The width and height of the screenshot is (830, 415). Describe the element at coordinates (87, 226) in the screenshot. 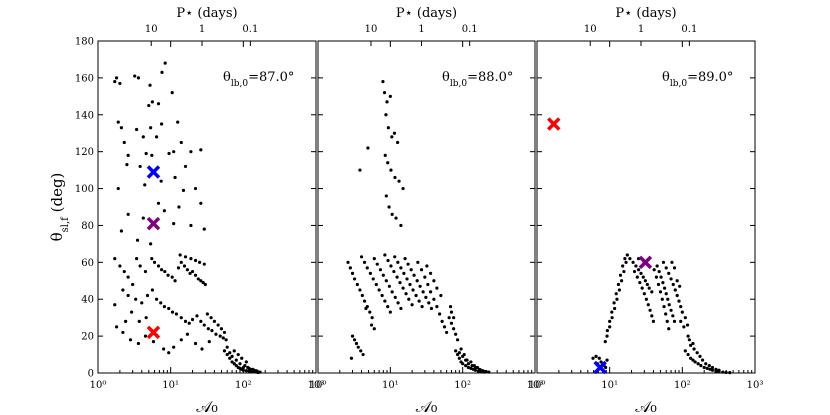

I see `y-tick-label: 80` at that location.